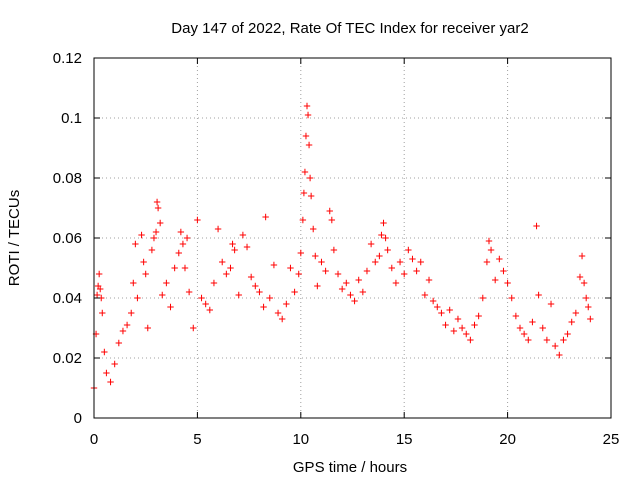  Describe the element at coordinates (67, 238) in the screenshot. I see `y-tick-label: 0.06` at that location.